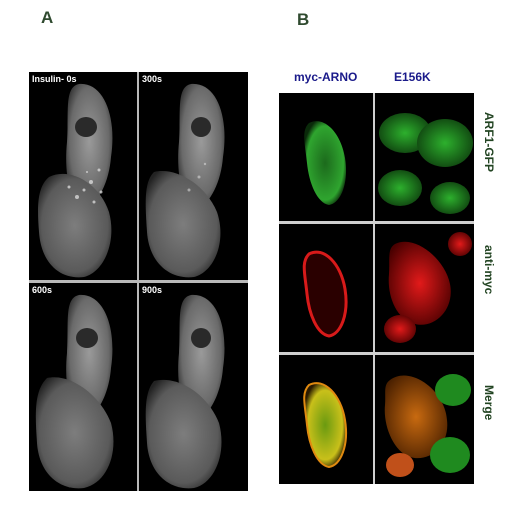 This screenshot has width=512, height=512. I want to click on column-header-myc-arno: myc-ARNO, so click(326, 77).